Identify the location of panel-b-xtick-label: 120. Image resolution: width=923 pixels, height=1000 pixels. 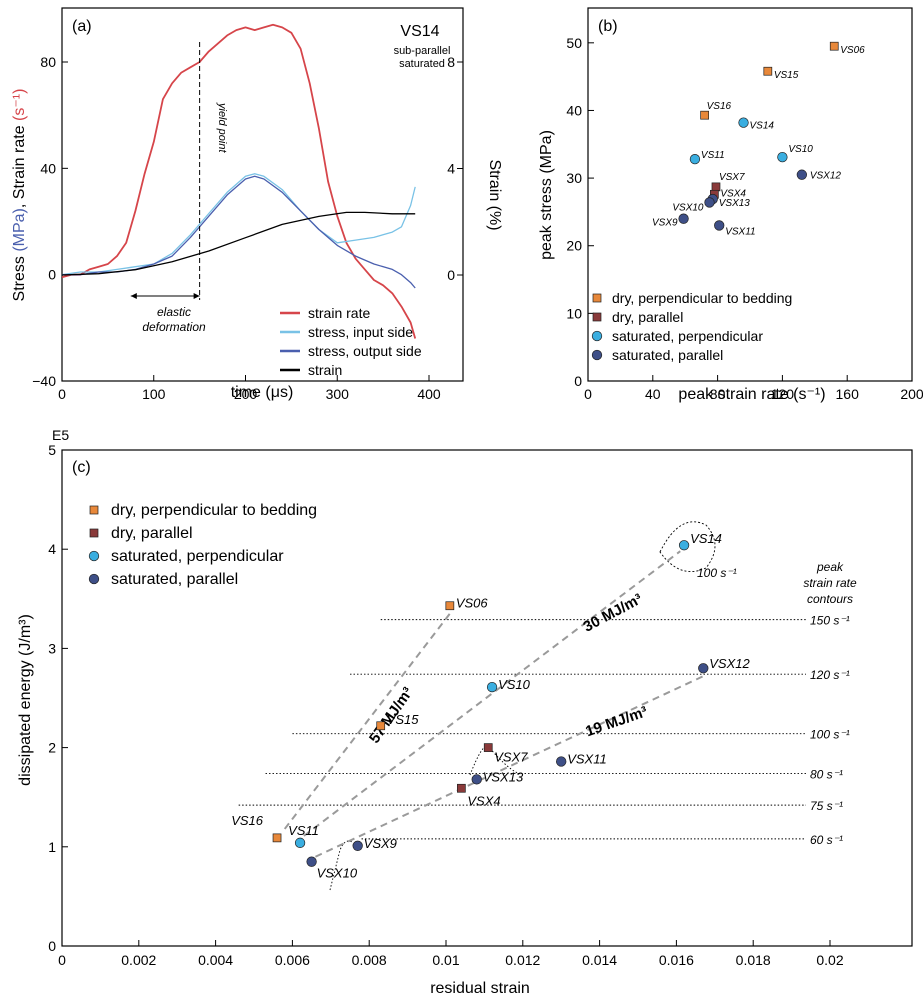
(783, 394).